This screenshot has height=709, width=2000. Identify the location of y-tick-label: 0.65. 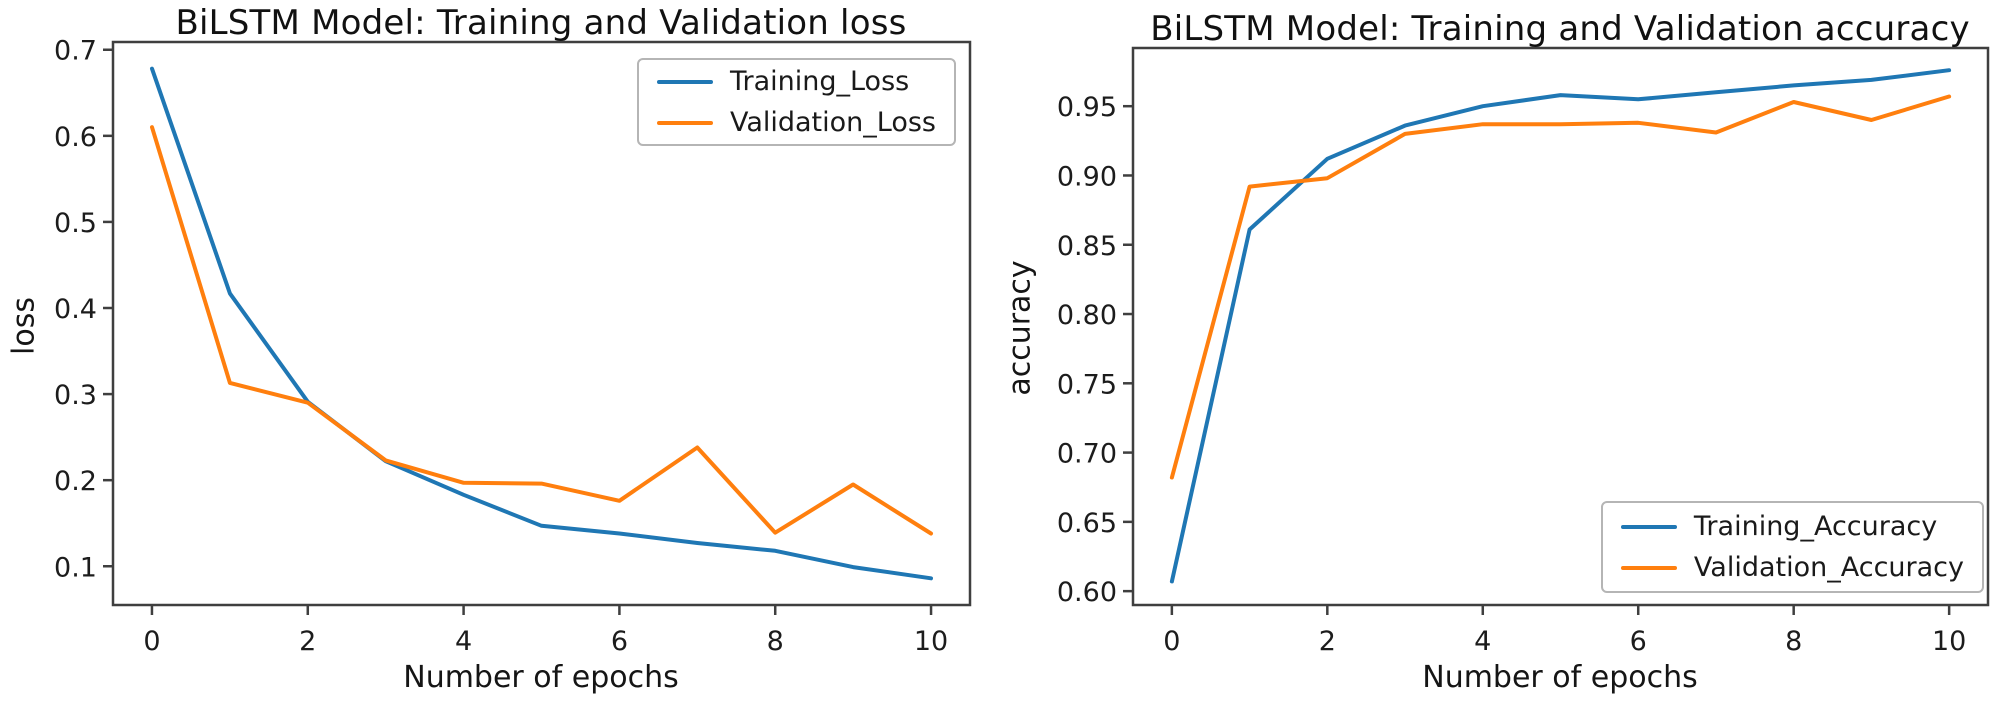
(1087, 523).